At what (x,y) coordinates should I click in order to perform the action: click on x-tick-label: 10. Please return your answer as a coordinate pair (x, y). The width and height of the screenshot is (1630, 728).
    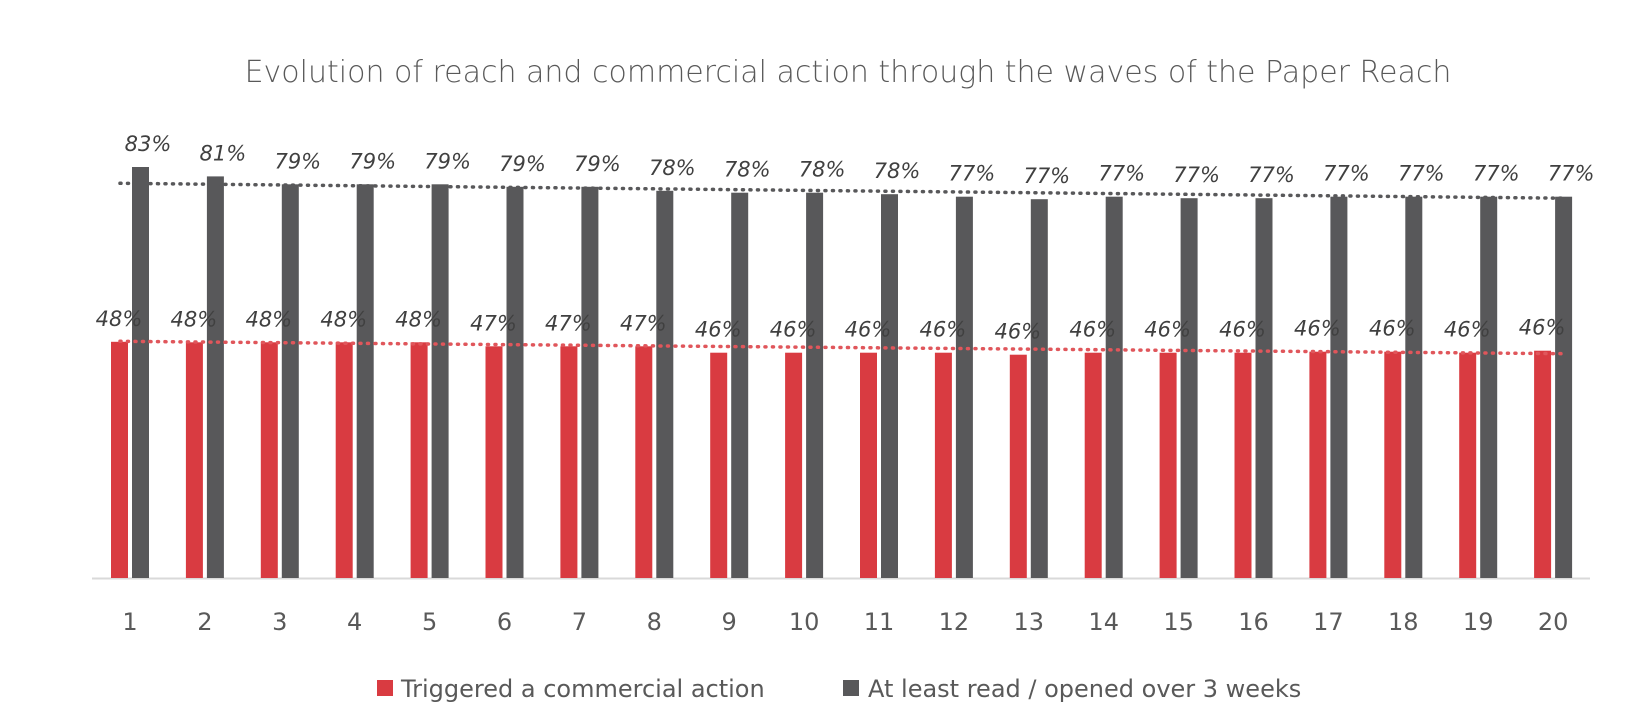
    Looking at the image, I should click on (804, 622).